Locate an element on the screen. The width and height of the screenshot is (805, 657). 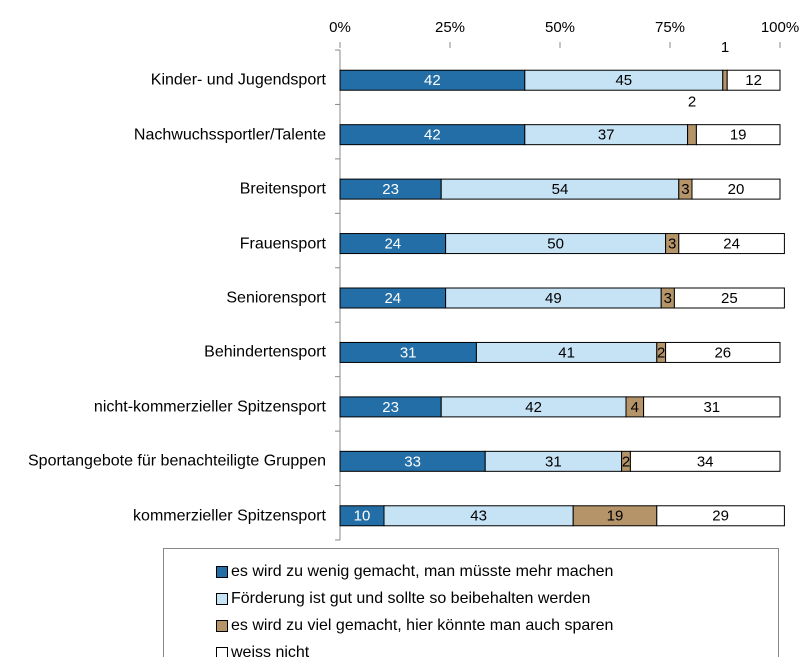
data-label: 20 is located at coordinates (736, 189).